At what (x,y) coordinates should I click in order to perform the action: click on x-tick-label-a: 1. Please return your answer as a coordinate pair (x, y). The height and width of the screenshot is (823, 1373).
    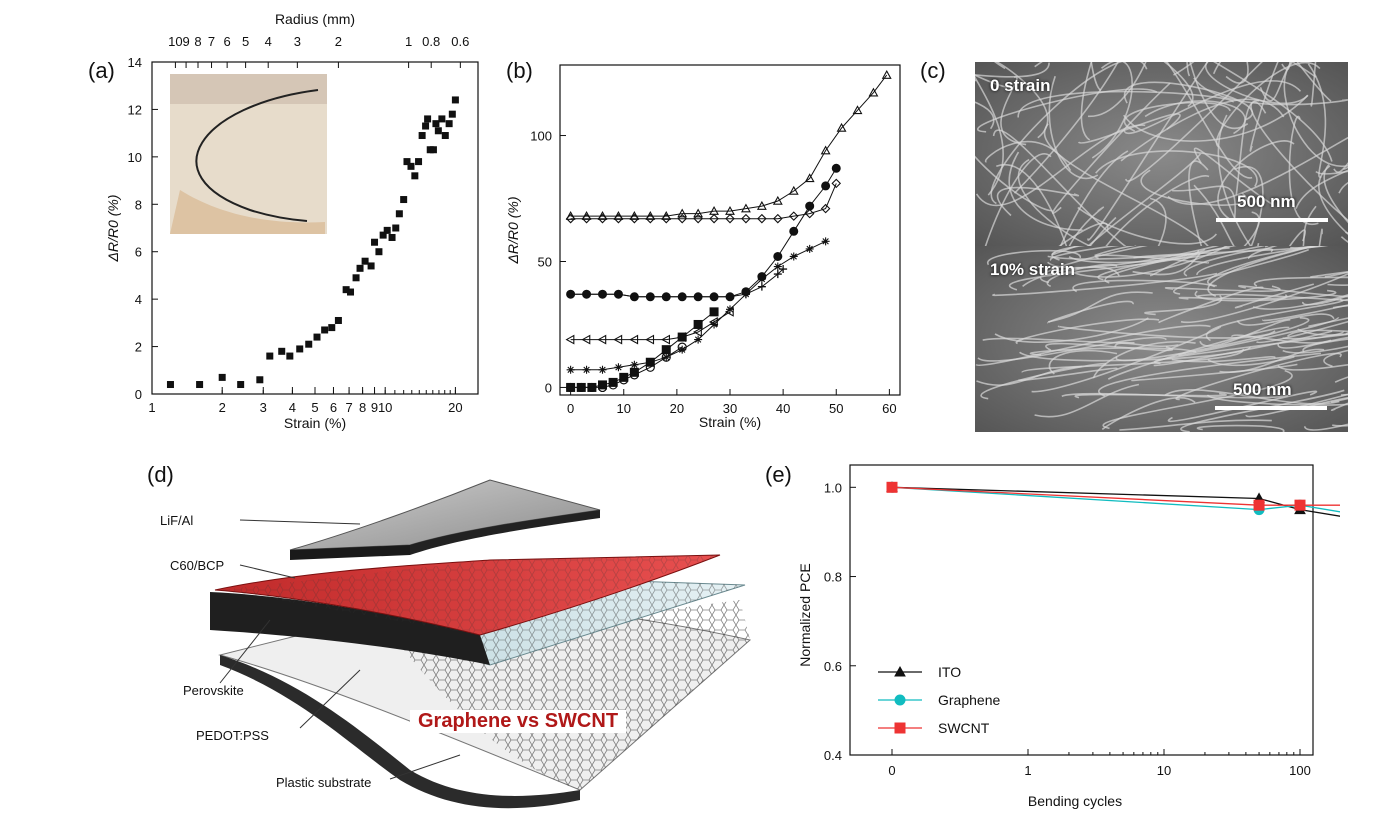
    Looking at the image, I should click on (151, 407).